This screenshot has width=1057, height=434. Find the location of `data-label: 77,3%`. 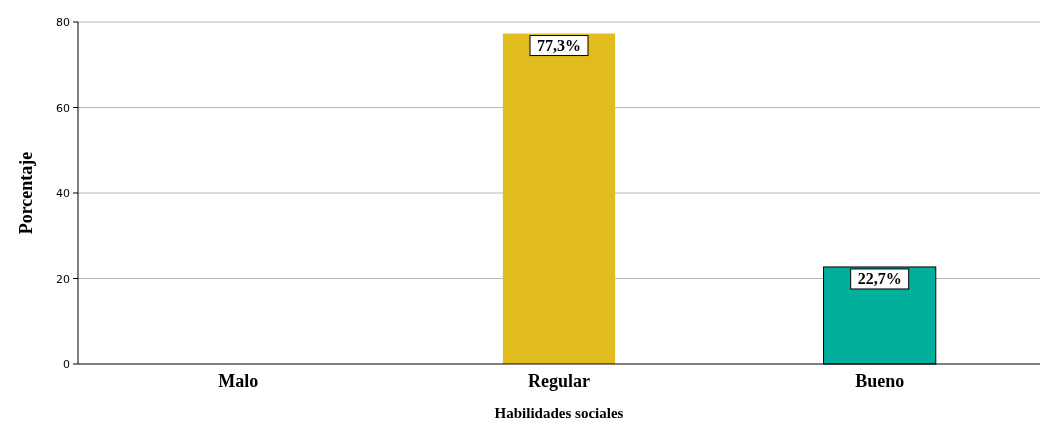

data-label: 77,3% is located at coordinates (559, 45).